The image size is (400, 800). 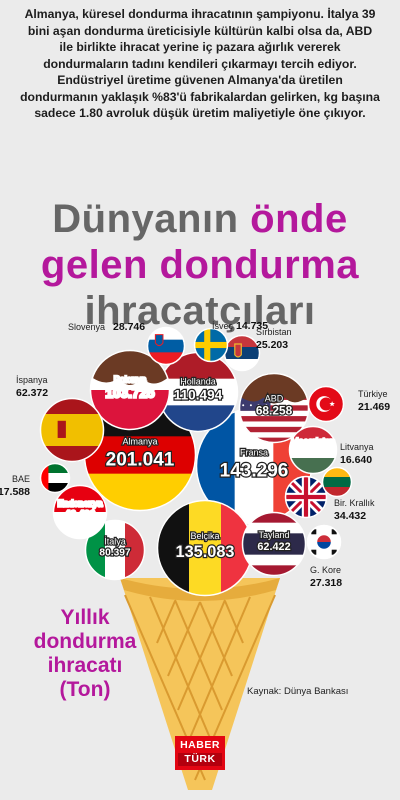 What do you see at coordinates (129, 327) in the screenshot?
I see `label-slovenia-value: 28.746` at bounding box center [129, 327].